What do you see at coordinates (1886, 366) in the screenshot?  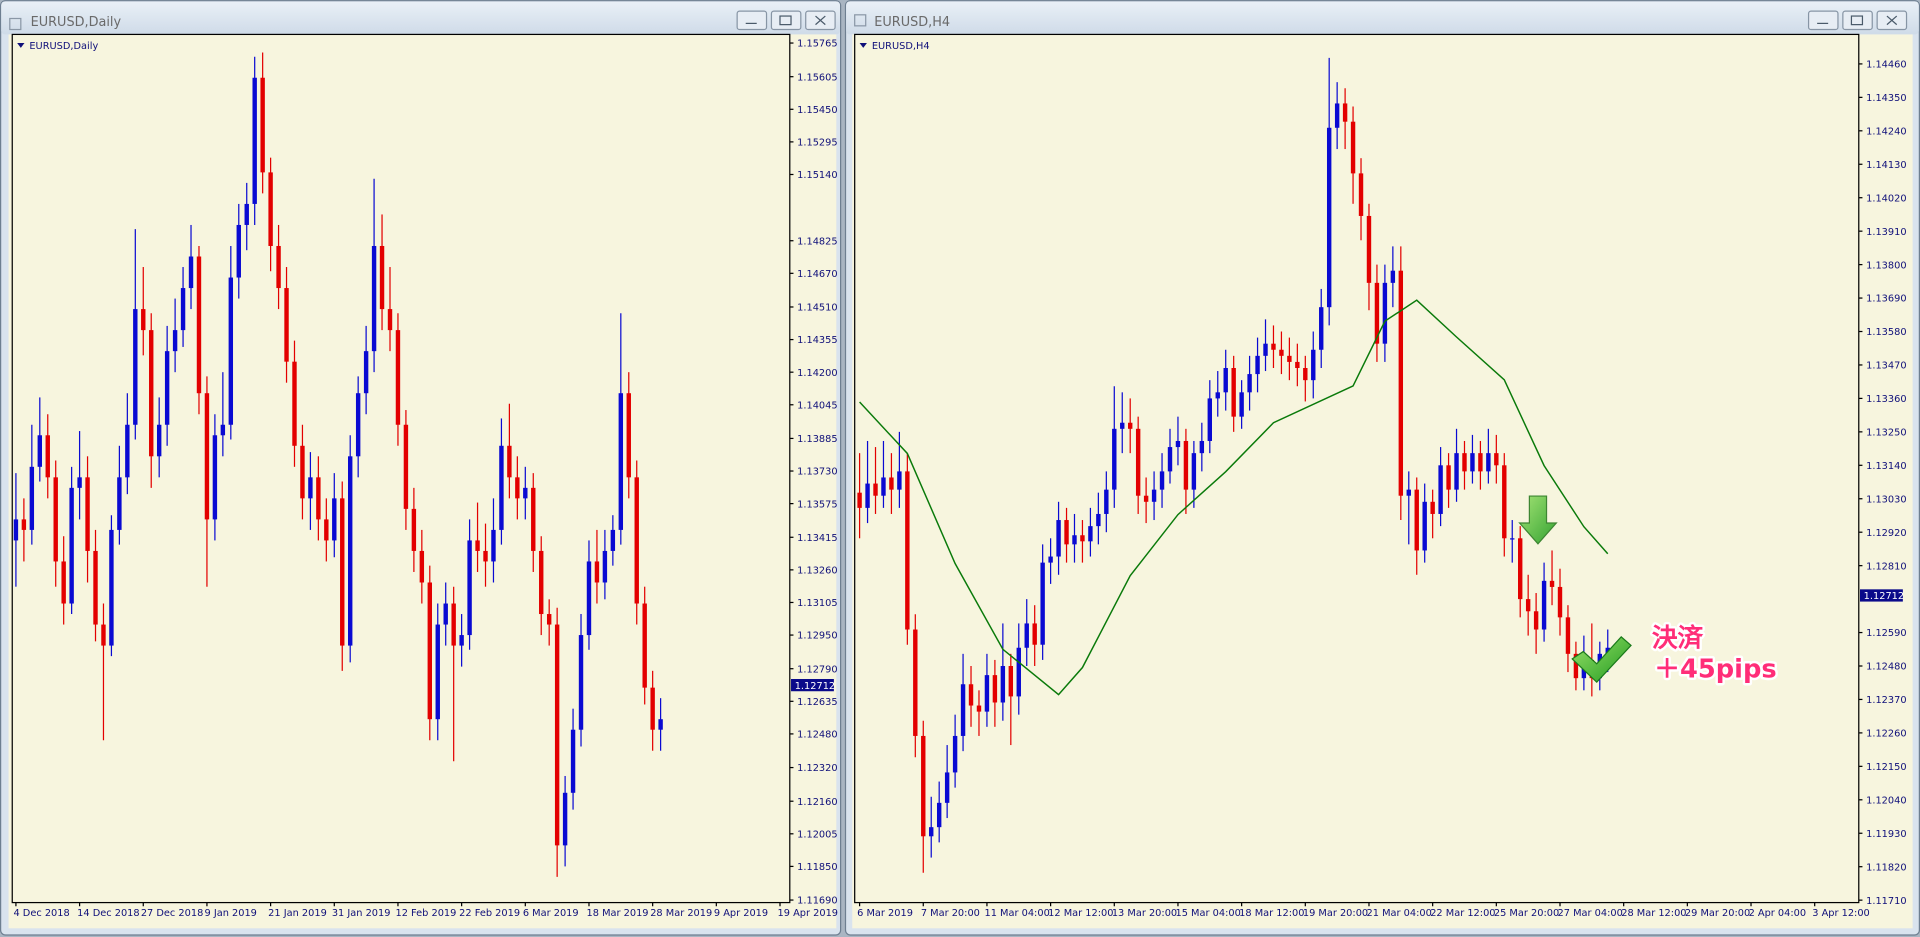 I see `y-tick-label: 1.13470` at bounding box center [1886, 366].